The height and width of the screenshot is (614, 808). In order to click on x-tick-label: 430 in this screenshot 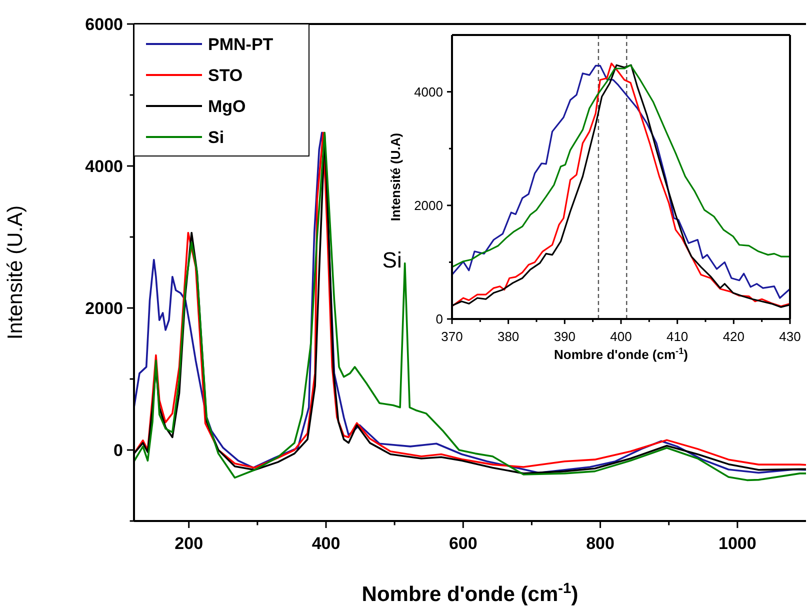, I will do `click(790, 336)`.